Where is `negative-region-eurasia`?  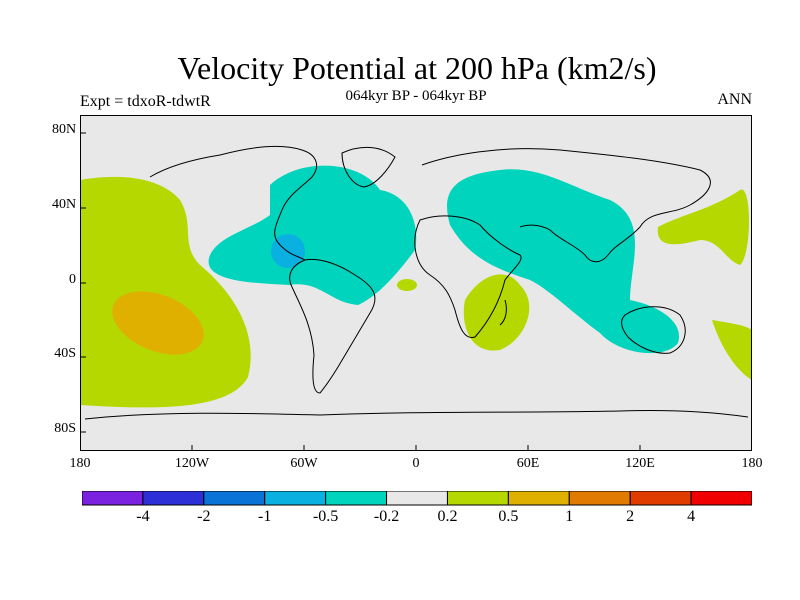
negative-region-eurasia is located at coordinates (563, 261).